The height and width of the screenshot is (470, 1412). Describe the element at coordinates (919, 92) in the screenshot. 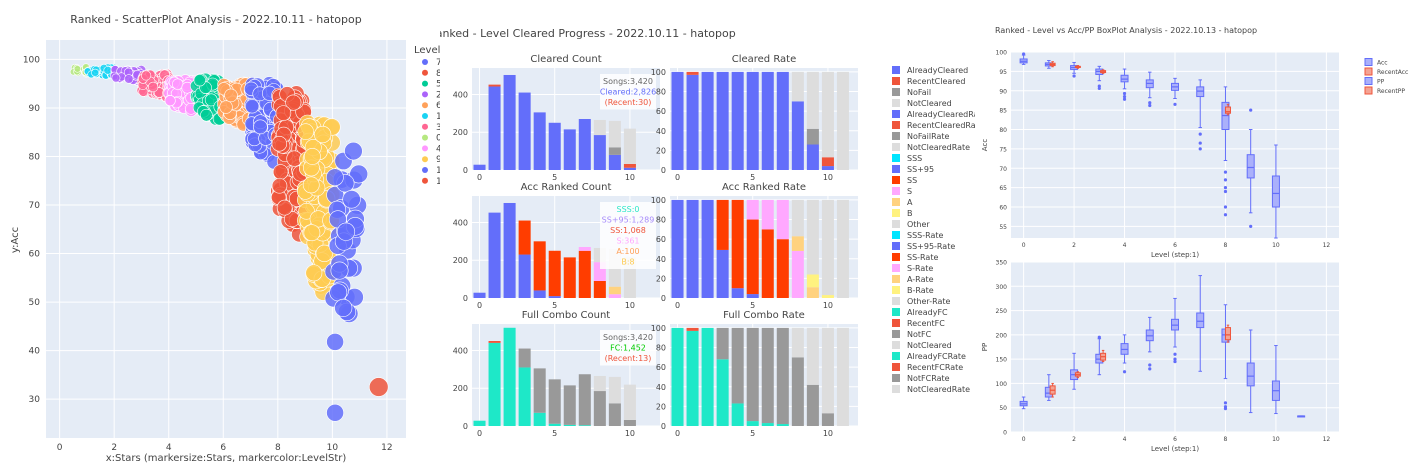

I see `cleared-legend-label: NoFail` at that location.